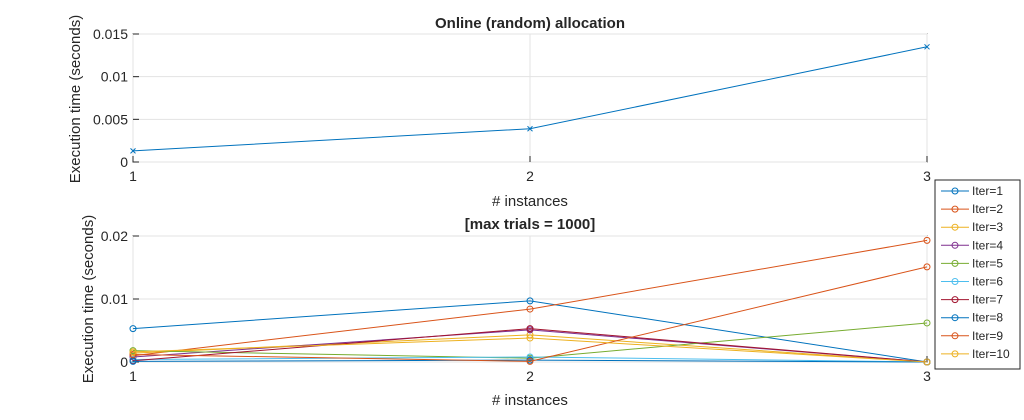 This screenshot has height=420, width=1024. I want to click on bottom-x-tick-label: 1, so click(133, 376).